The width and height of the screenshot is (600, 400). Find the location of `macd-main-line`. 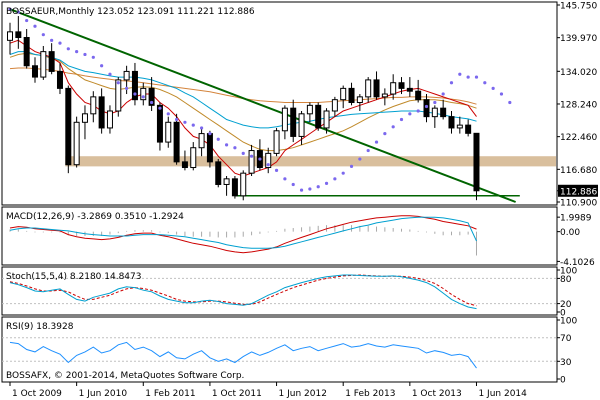

macd-main-line is located at coordinates (243, 232).